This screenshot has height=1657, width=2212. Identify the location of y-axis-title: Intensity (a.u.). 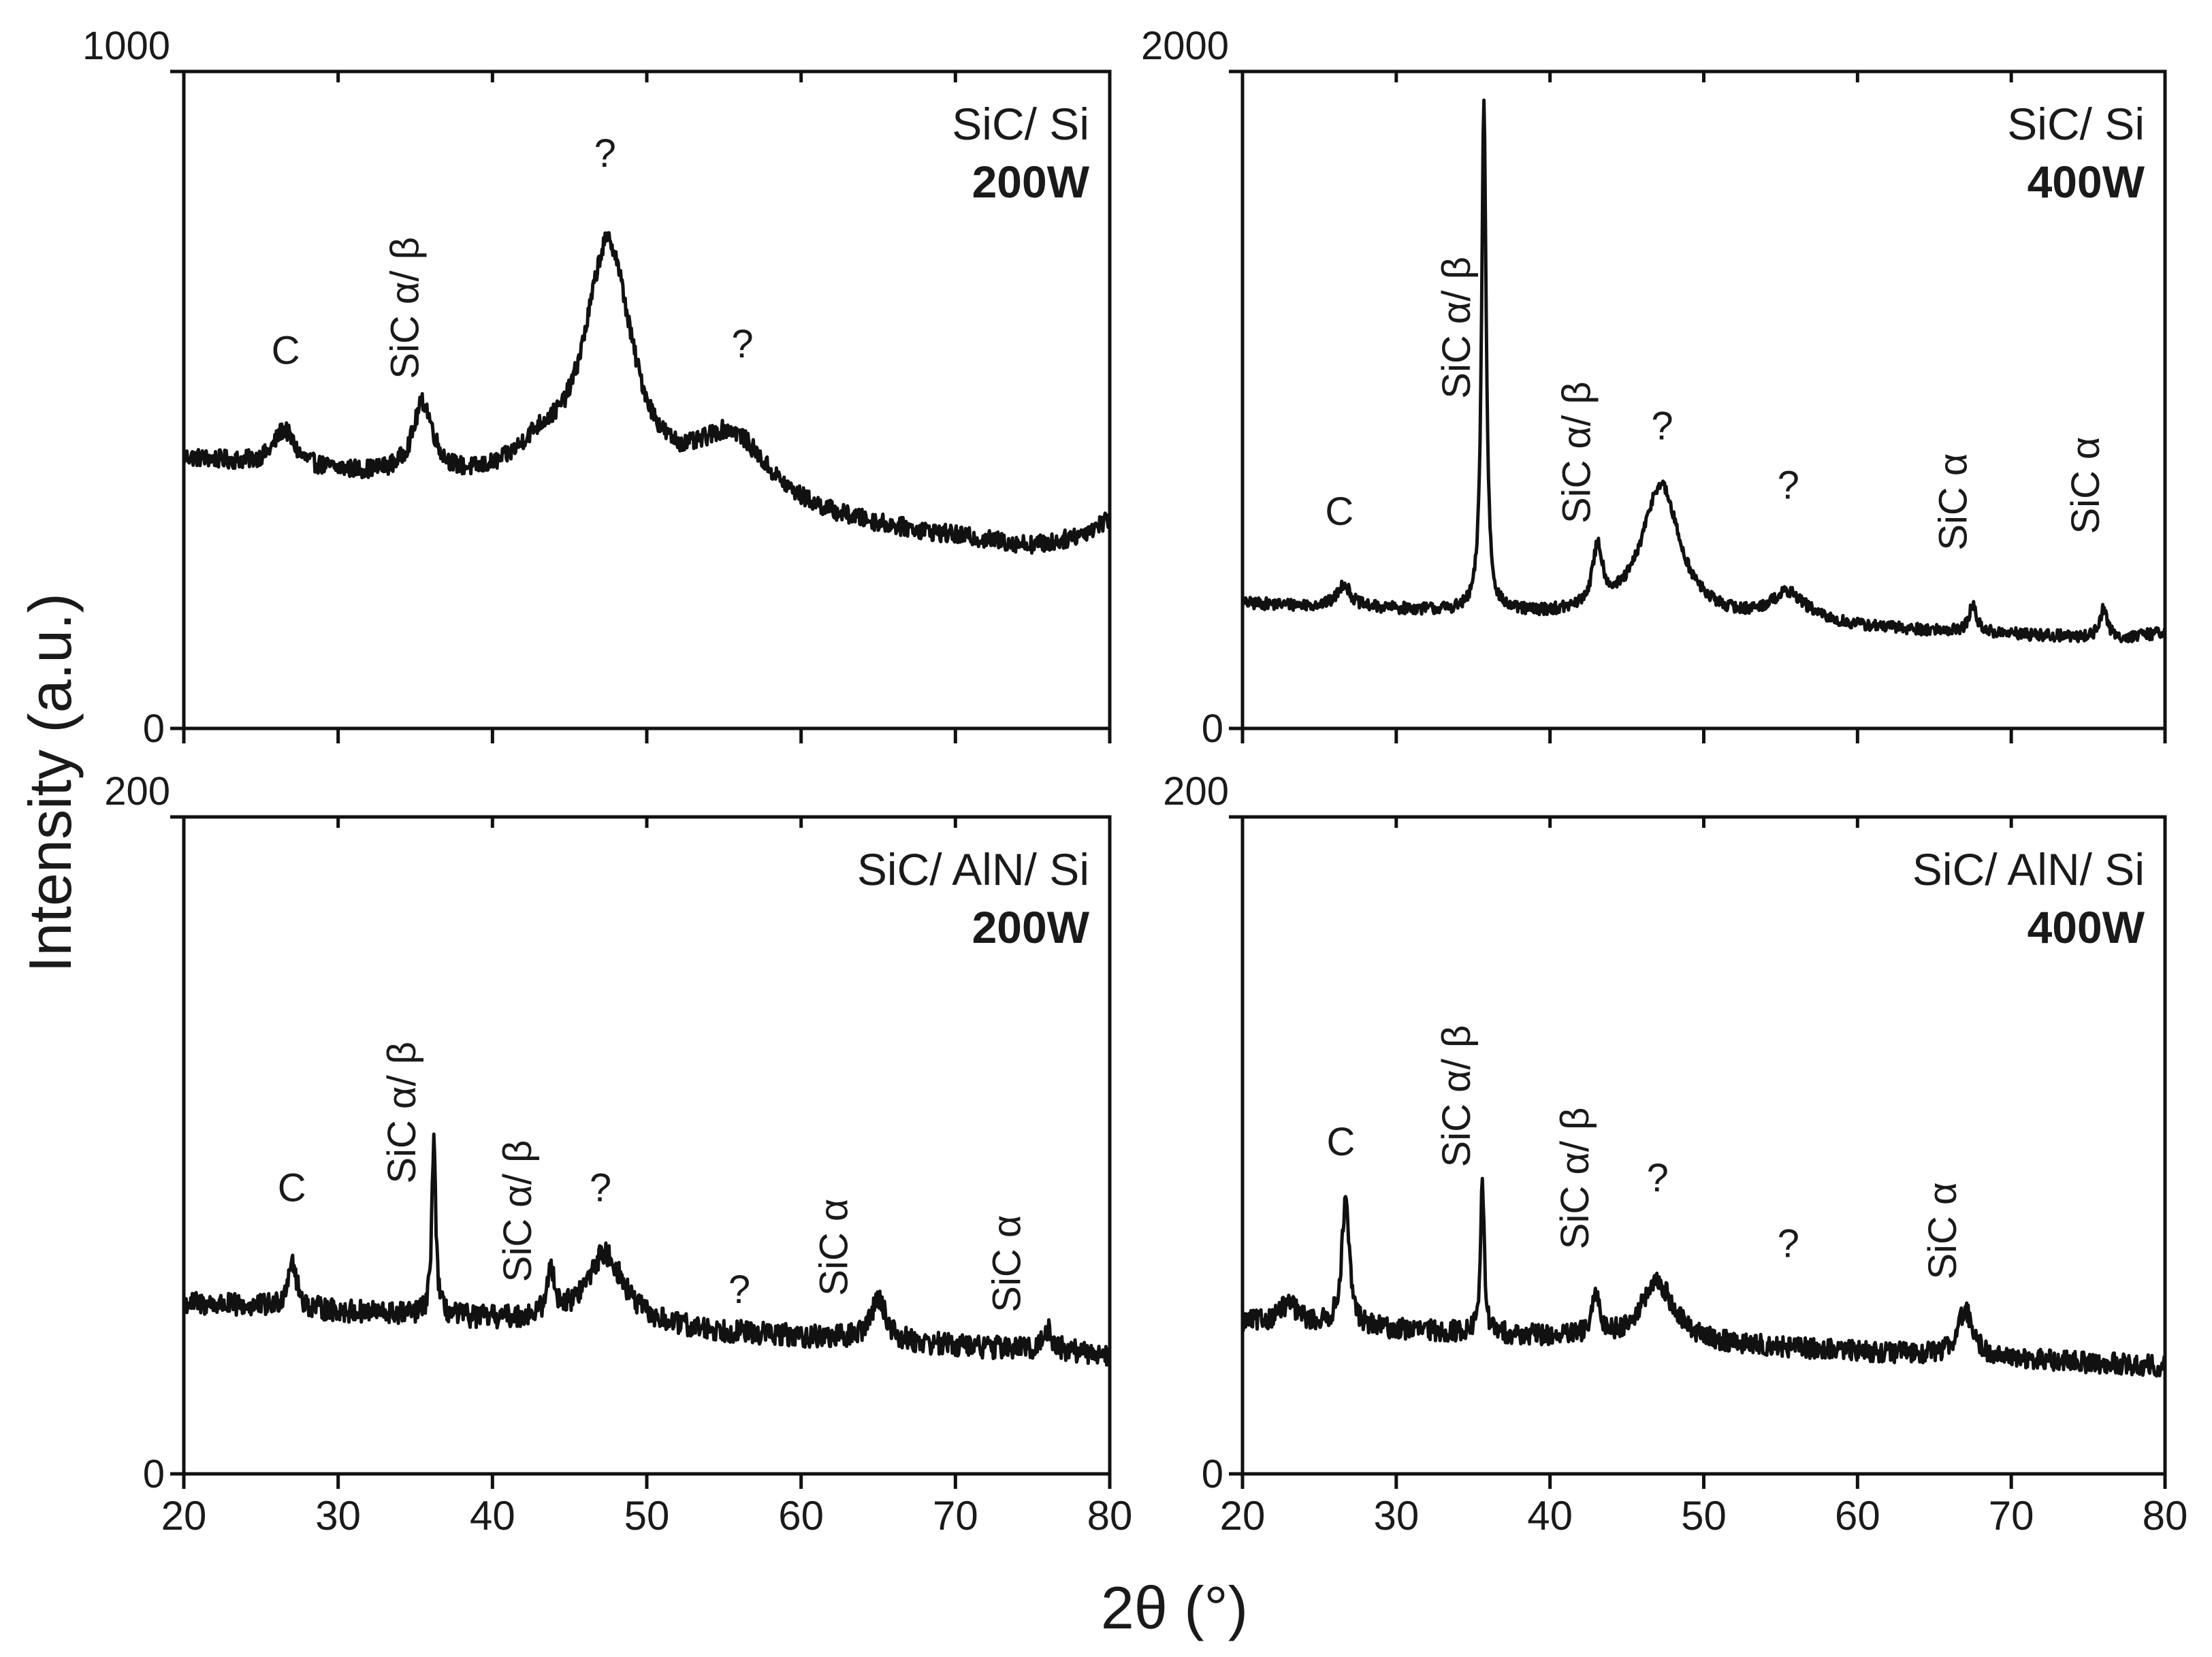
(50, 783).